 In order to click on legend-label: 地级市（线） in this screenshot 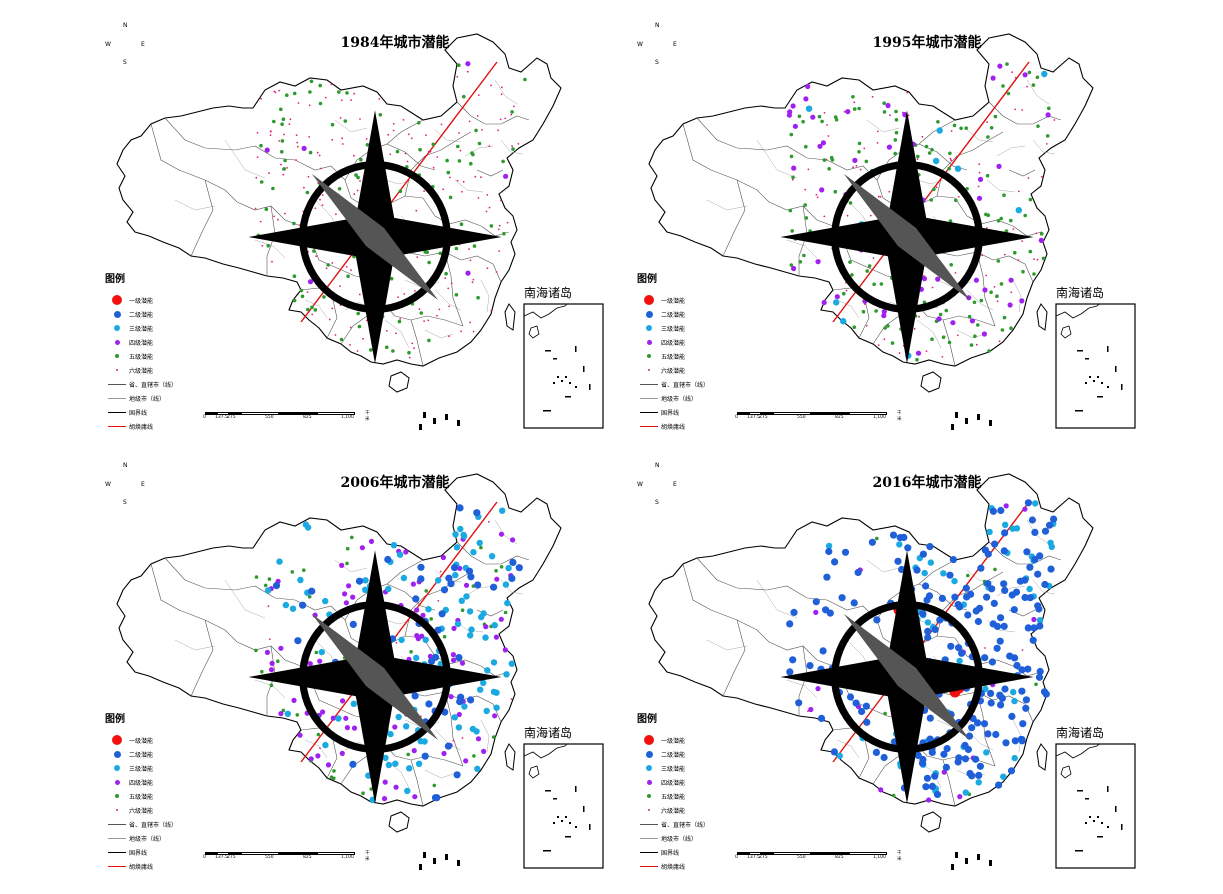, I will do `click(679, 399)`.